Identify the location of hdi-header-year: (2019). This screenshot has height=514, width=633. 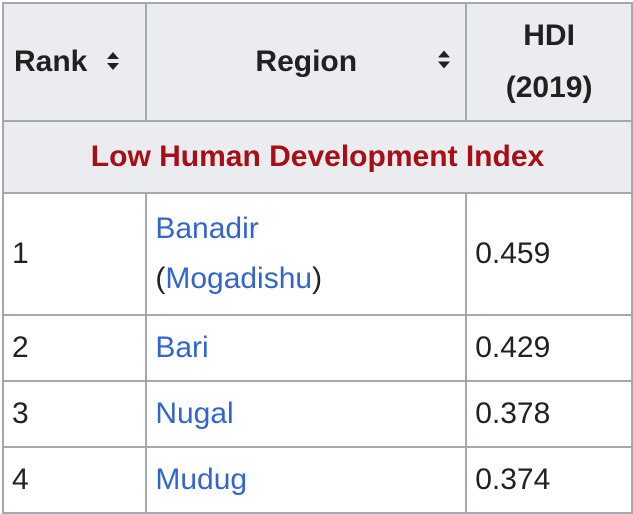
(549, 87).